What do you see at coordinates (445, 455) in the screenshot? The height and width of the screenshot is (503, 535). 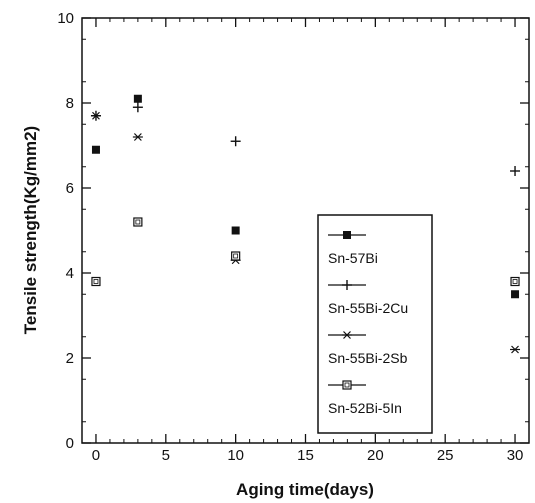 I see `x-tick-label: 25` at bounding box center [445, 455].